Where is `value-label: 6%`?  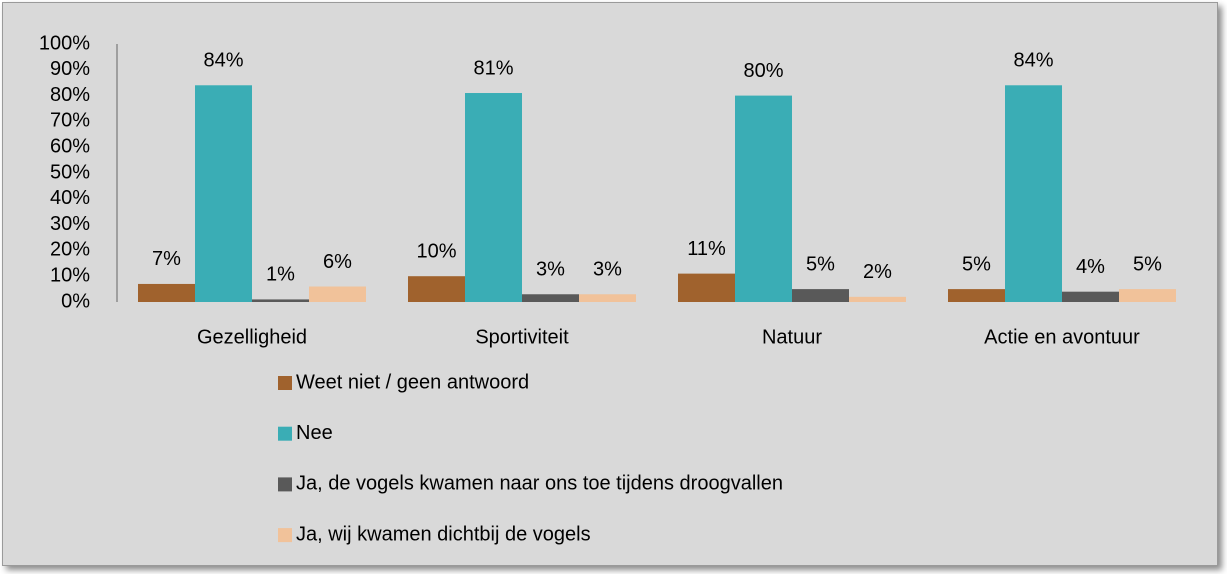
value-label: 6% is located at coordinates (337, 262).